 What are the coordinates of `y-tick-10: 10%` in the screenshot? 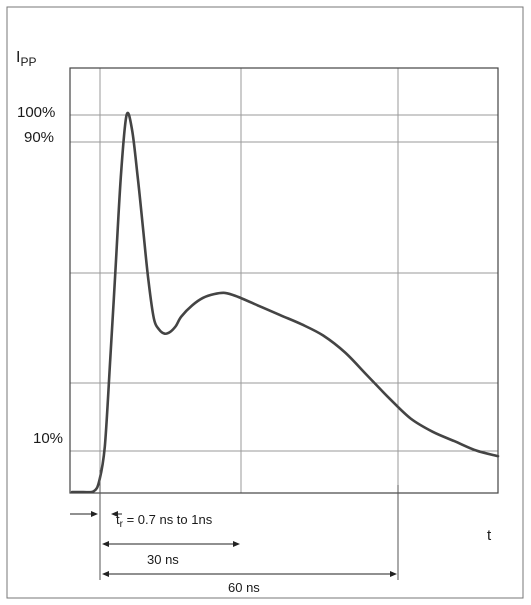 It's located at (48, 438).